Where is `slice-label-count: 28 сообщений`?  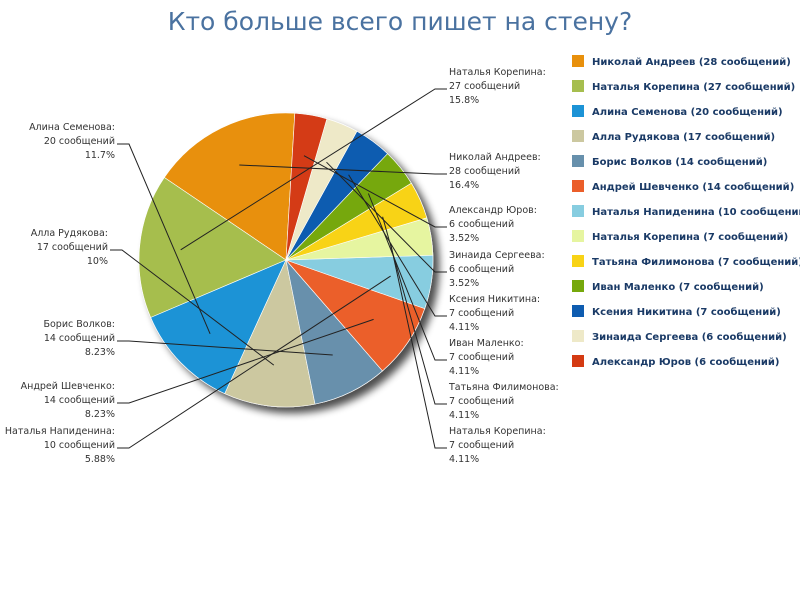
slice-label-count: 28 сообщений is located at coordinates (484, 171).